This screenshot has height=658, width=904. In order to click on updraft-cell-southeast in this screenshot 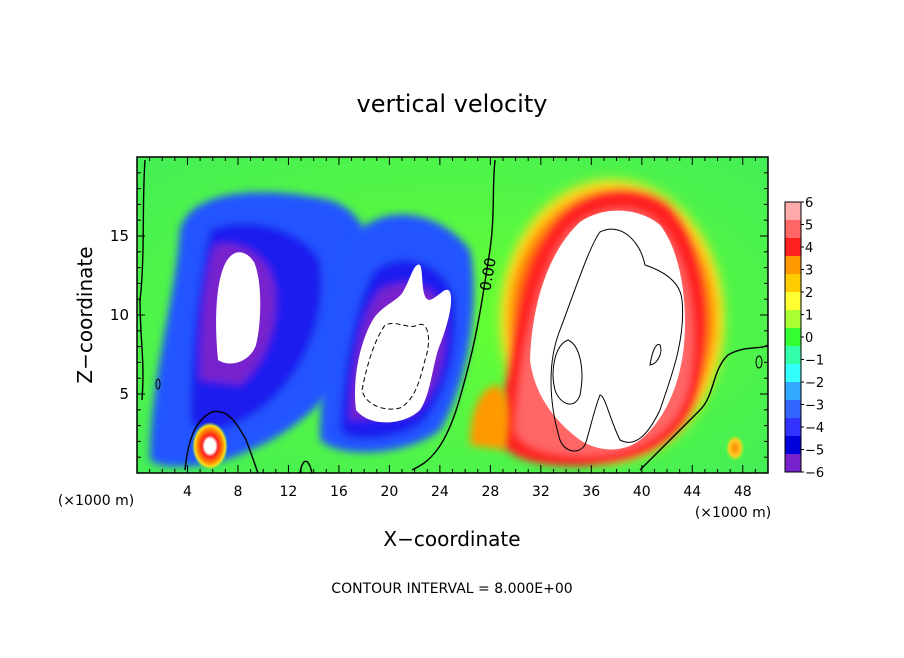, I will do `click(735, 448)`.